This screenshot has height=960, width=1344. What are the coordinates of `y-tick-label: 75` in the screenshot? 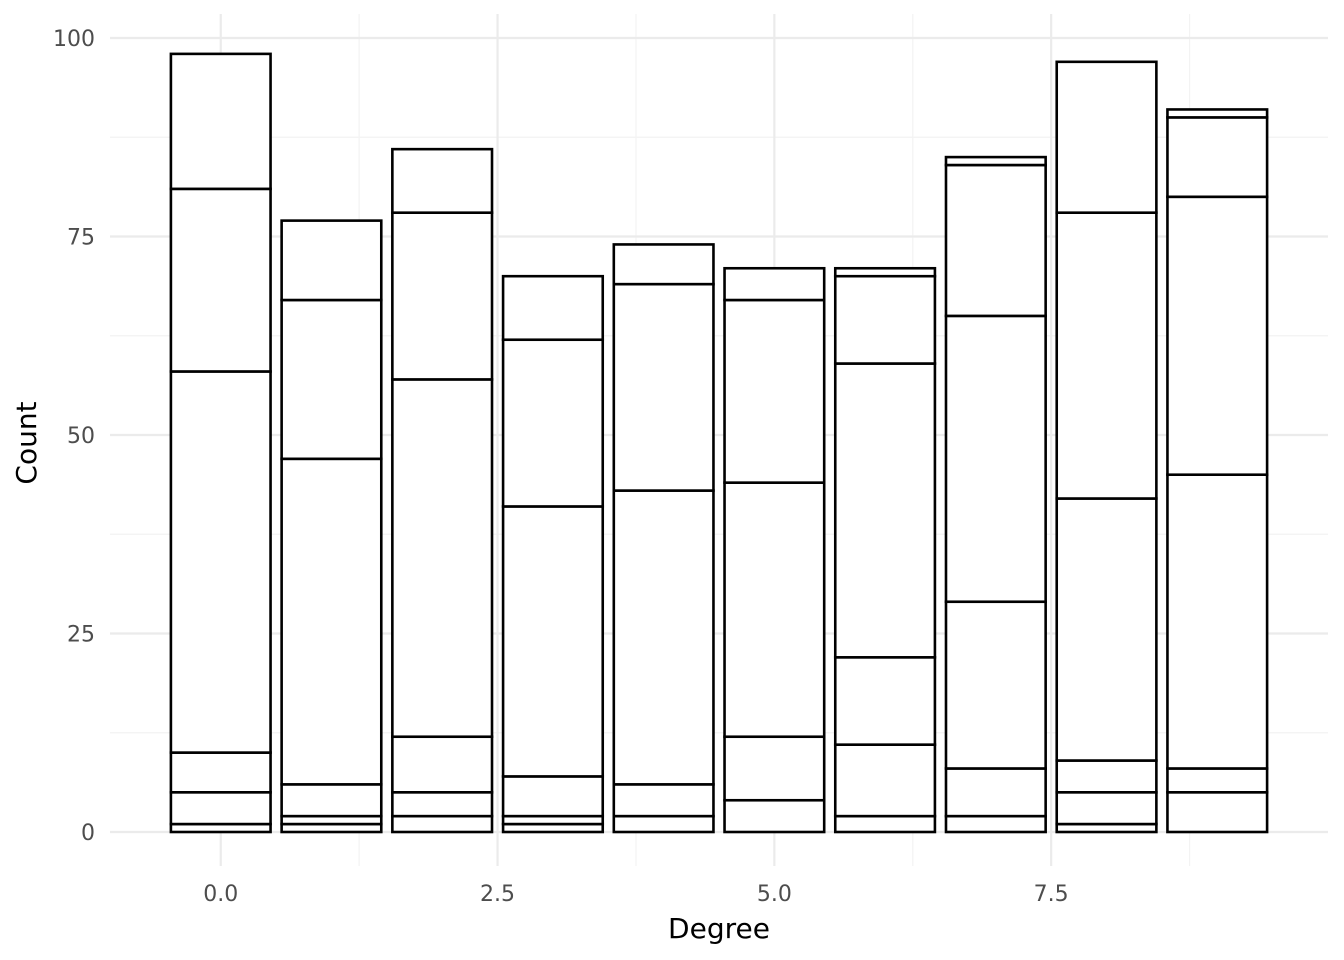 It's located at (81, 238).